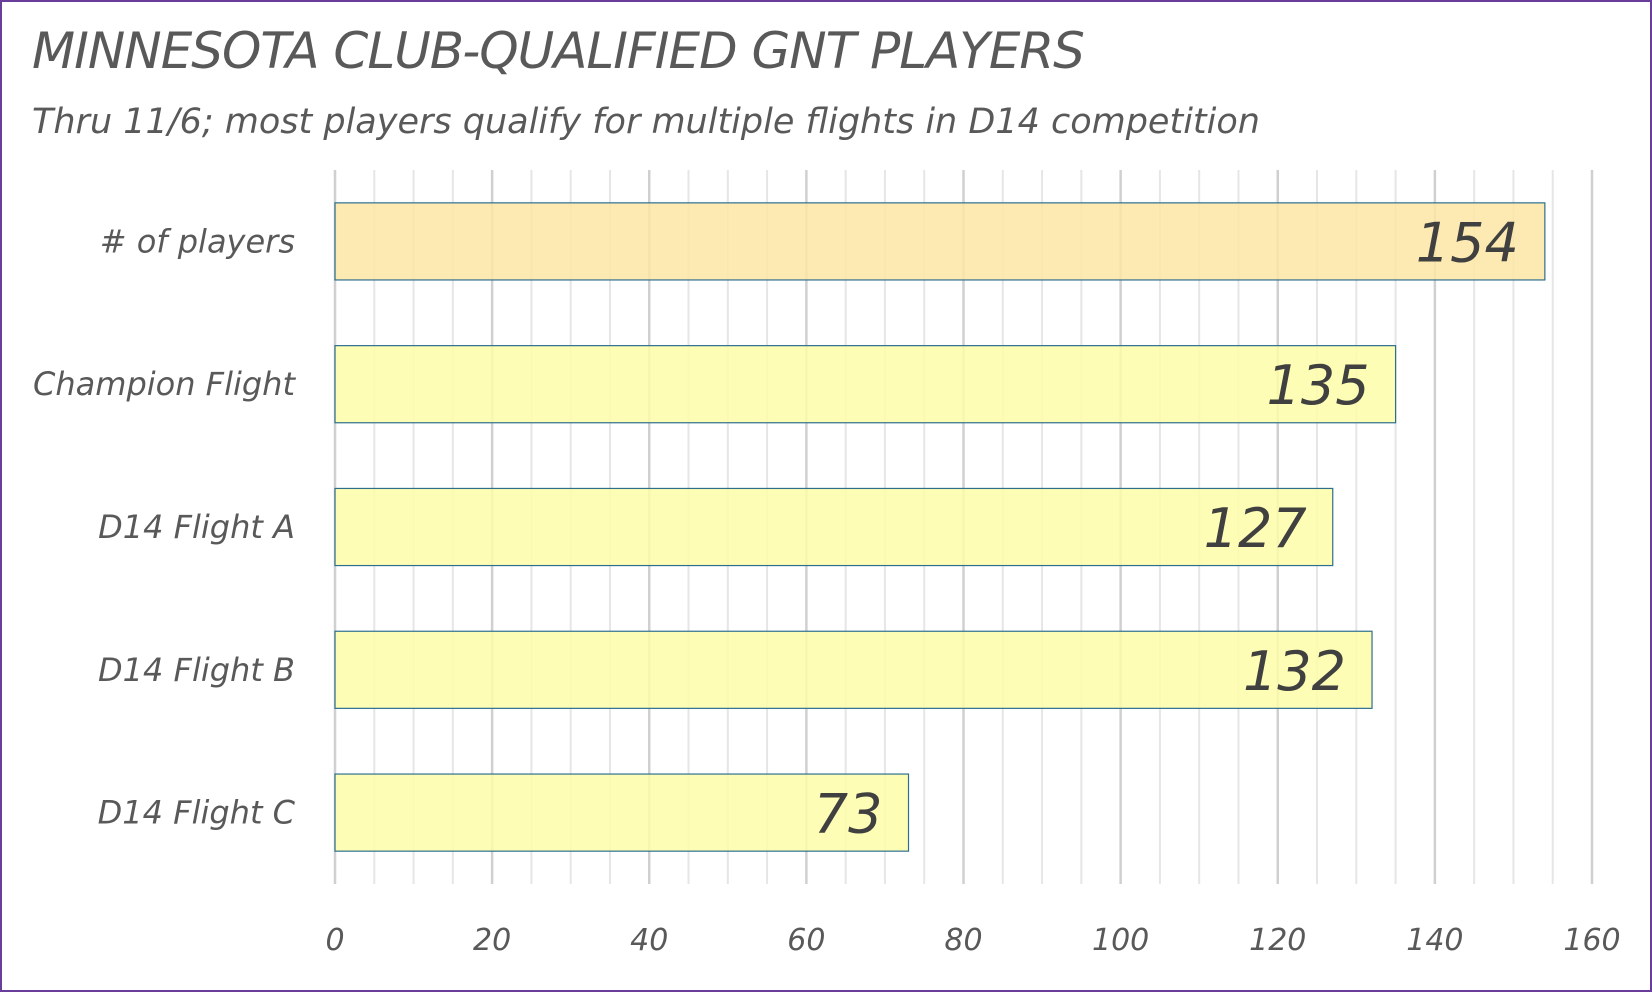  What do you see at coordinates (1434, 940) in the screenshot?
I see `x-tick-label: 140` at bounding box center [1434, 940].